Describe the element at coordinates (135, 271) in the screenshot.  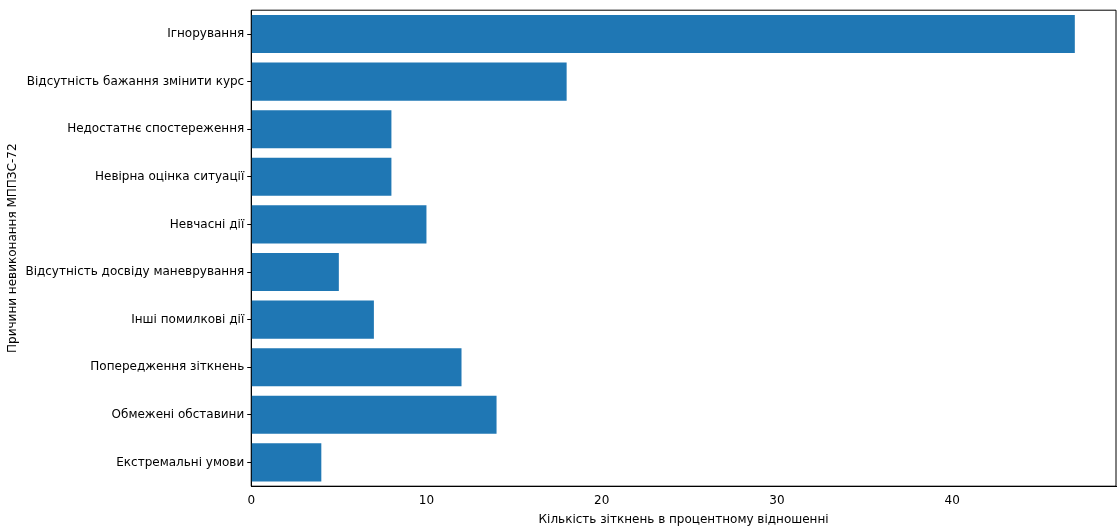
I see `y-tick-label: Відсутність досвіду маневрування` at that location.